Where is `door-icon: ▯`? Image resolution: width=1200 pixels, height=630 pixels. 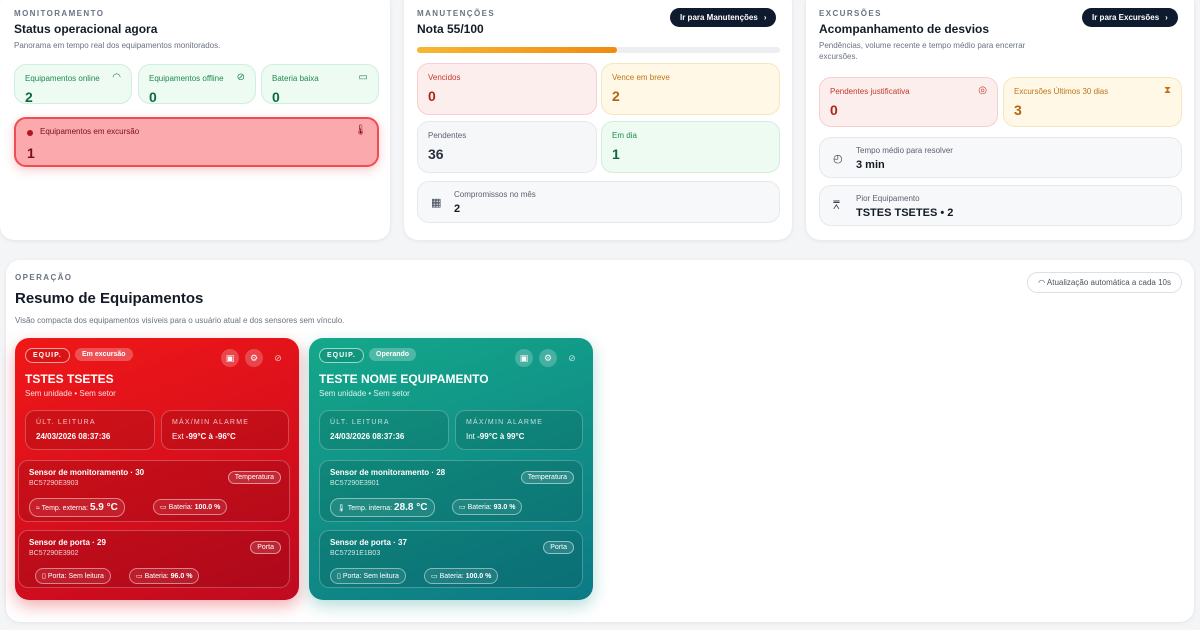 door-icon: ▯ is located at coordinates (339, 576).